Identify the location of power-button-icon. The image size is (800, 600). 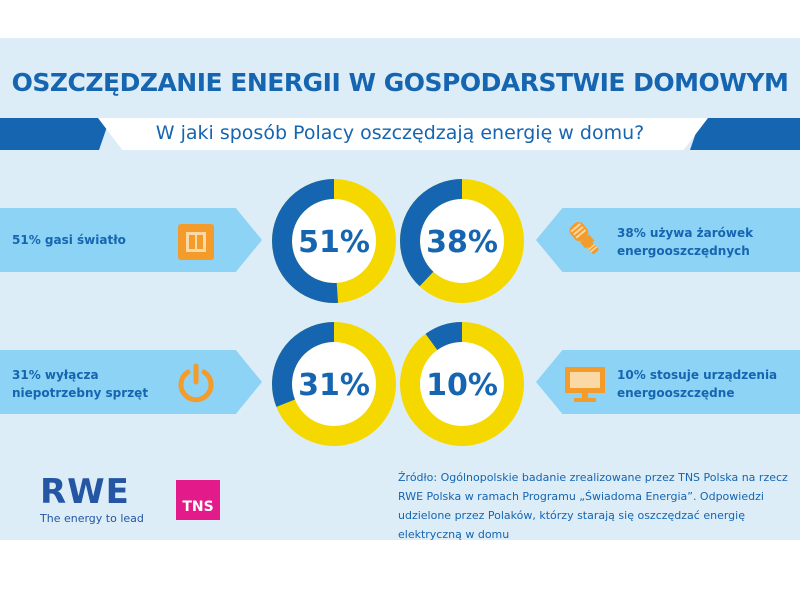
(196, 383).